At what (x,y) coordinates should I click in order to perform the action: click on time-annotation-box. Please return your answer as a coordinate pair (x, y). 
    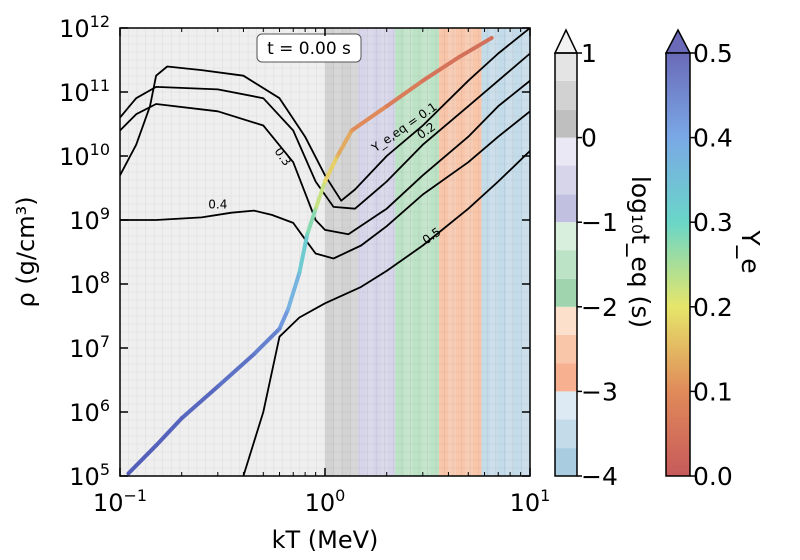
    Looking at the image, I should click on (309, 48).